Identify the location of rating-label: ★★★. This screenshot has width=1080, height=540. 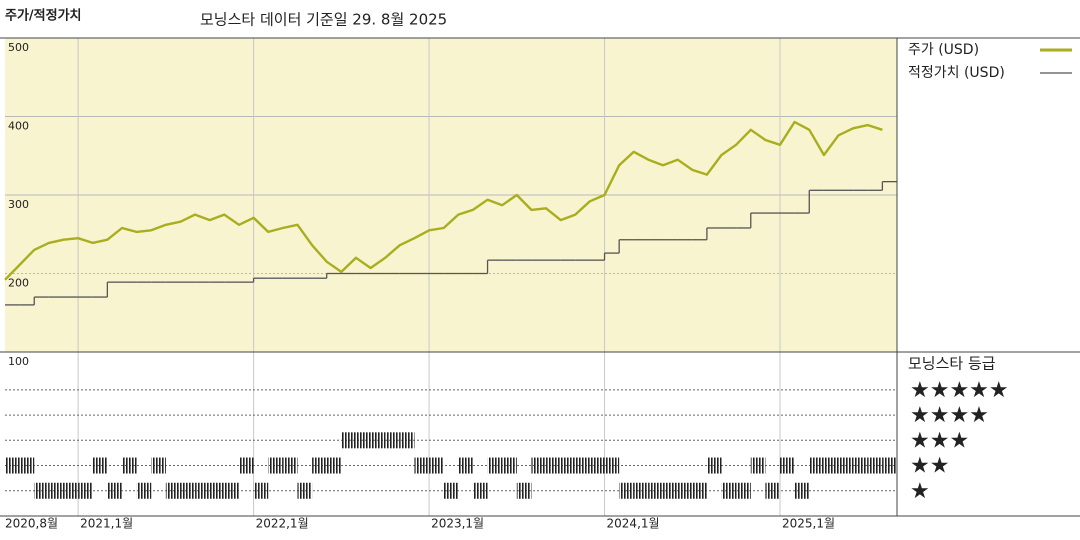
(939, 440).